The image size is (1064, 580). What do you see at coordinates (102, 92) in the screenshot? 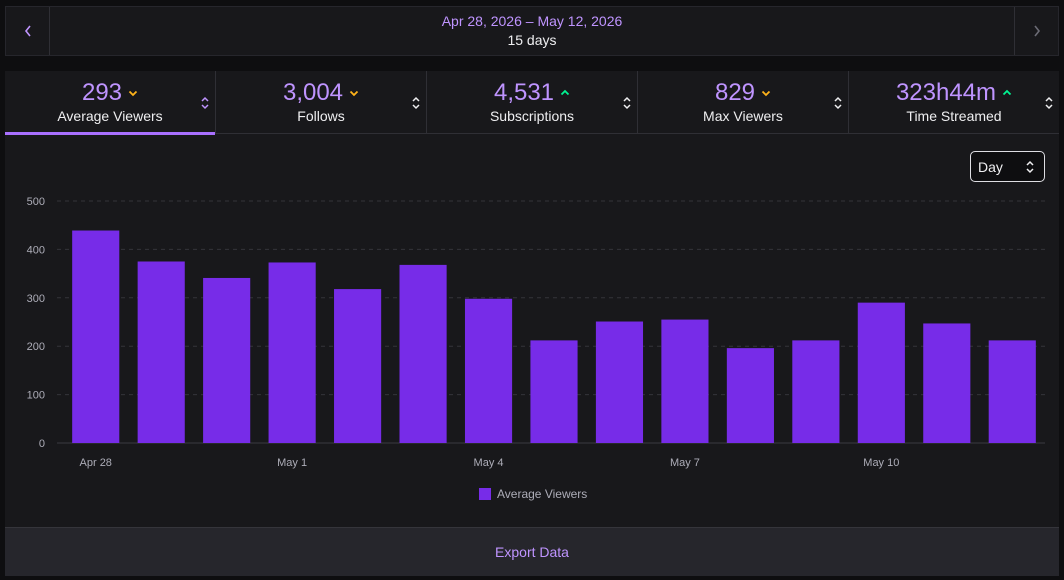
I see `tab-value: 293` at bounding box center [102, 92].